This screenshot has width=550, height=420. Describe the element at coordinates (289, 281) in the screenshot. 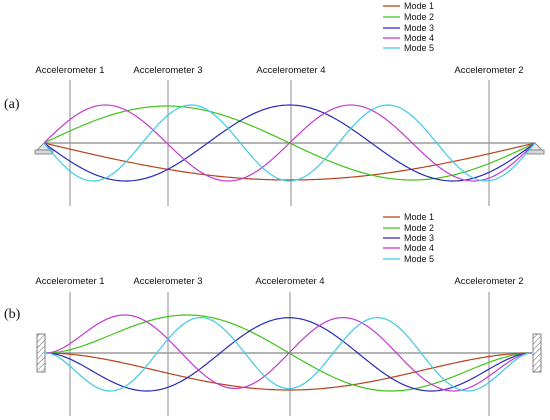

I see `accelerometer-4-label-b: Accelerometer 4` at that location.